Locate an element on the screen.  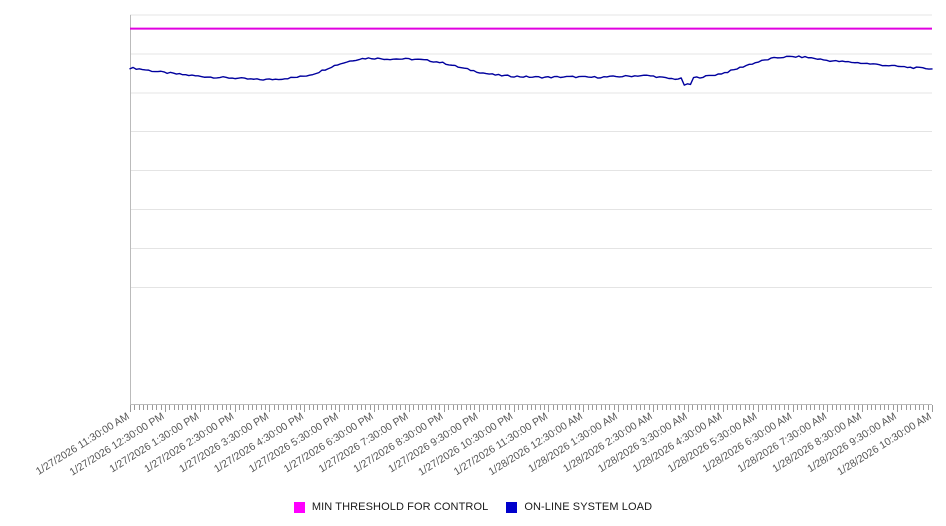
load-line is located at coordinates (531, 70).